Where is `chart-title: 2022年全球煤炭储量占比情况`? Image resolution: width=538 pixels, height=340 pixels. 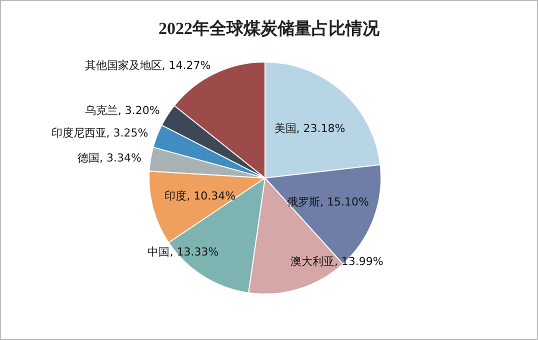
chart-title: 2022年全球煤炭储量占比情况 is located at coordinates (269, 28).